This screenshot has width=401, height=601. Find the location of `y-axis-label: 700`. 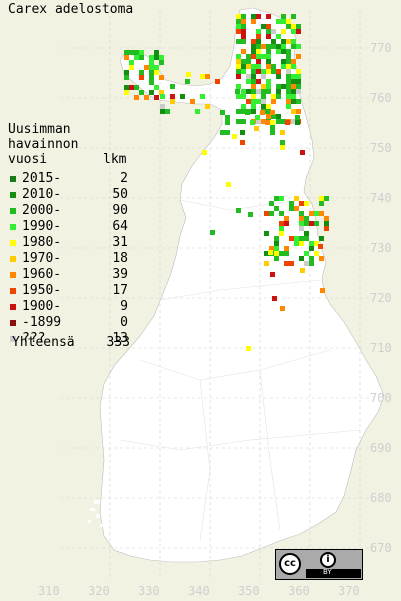

y-axis-label: 700 is located at coordinates (381, 398).